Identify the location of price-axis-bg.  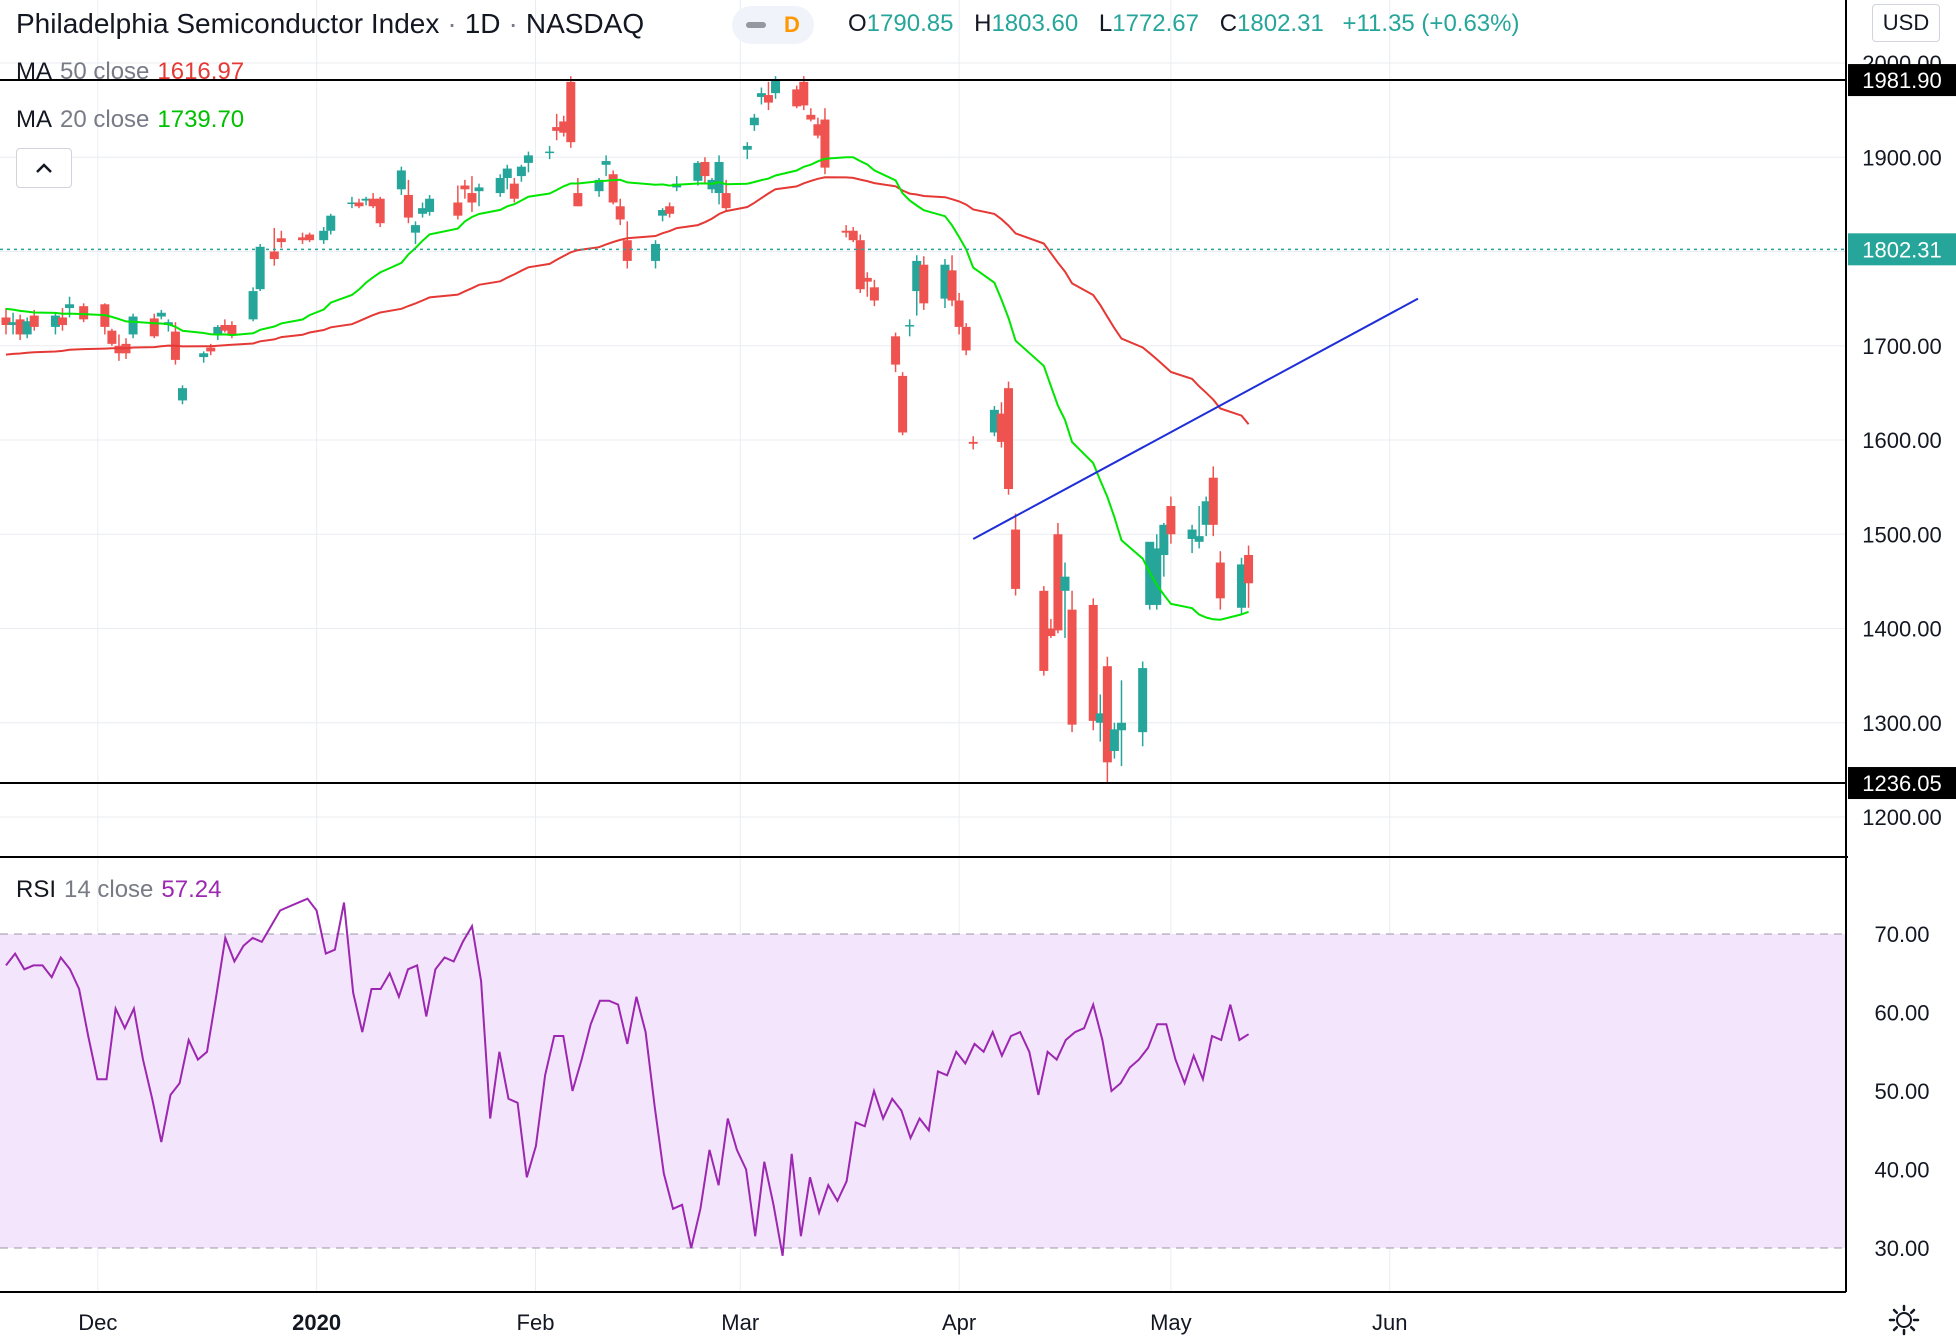
(1902, 646).